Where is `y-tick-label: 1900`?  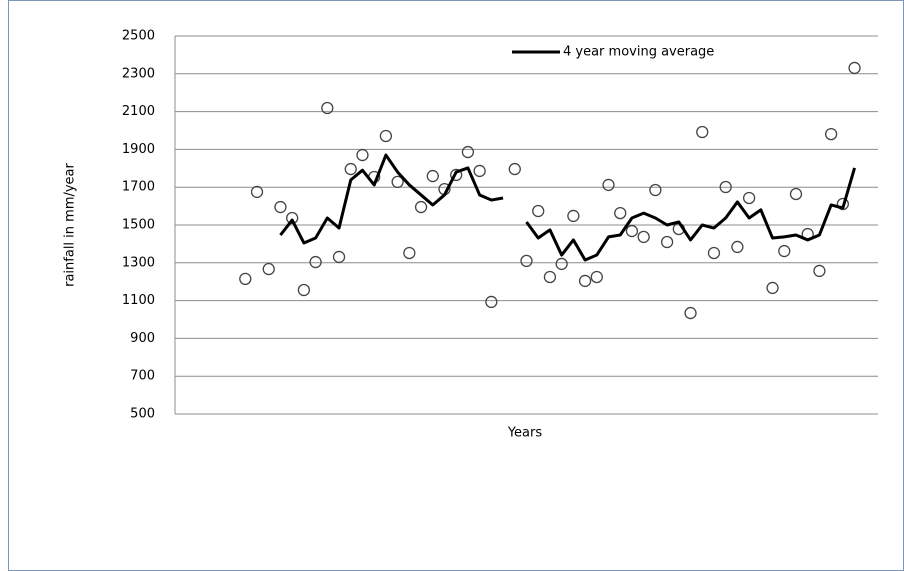
y-tick-label: 1900 is located at coordinates (138, 149).